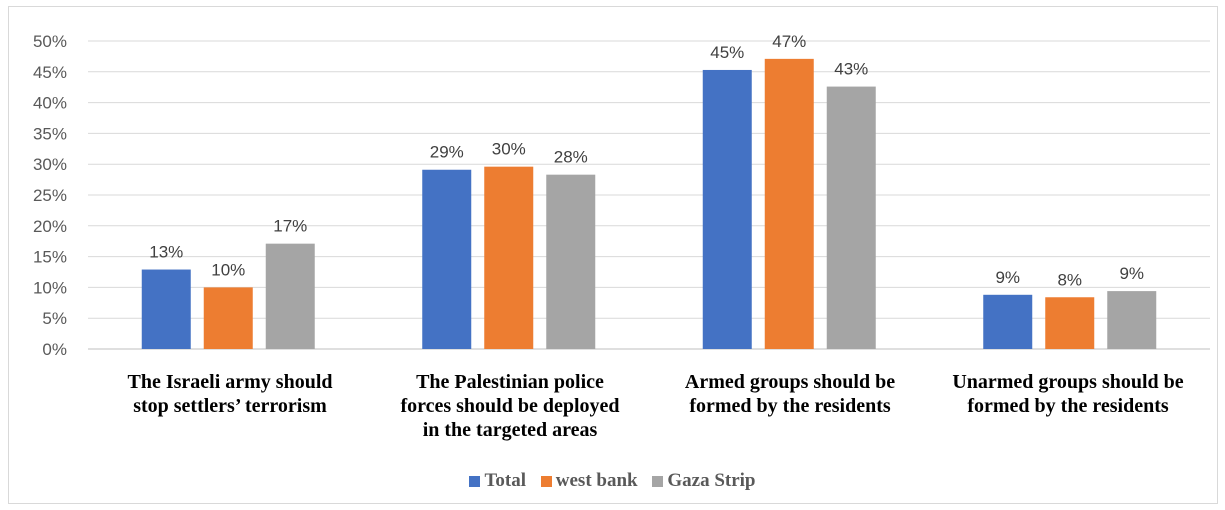  What do you see at coordinates (505, 480) in the screenshot?
I see `legend-label-total: Total` at bounding box center [505, 480].